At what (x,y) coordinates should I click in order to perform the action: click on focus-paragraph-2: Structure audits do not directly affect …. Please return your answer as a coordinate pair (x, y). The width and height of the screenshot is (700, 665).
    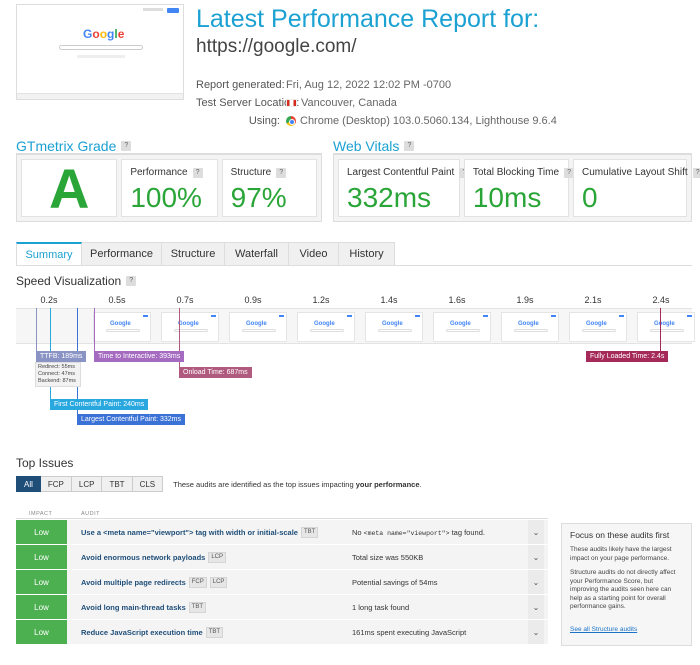
    Looking at the image, I should click on (623, 589).